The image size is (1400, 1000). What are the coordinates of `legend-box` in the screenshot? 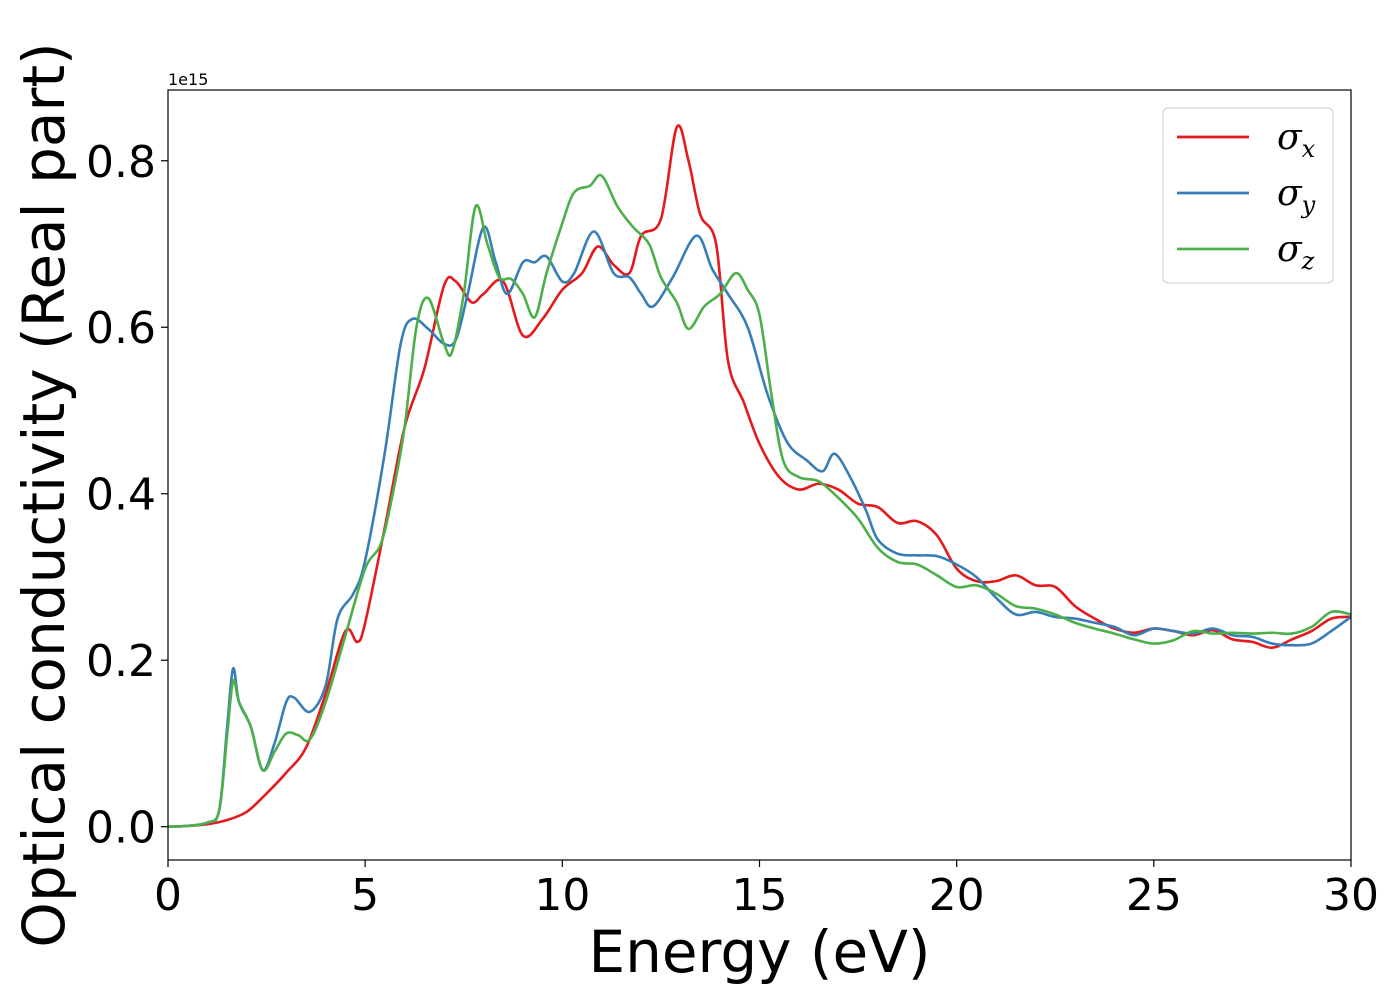 It's located at (1248, 195).